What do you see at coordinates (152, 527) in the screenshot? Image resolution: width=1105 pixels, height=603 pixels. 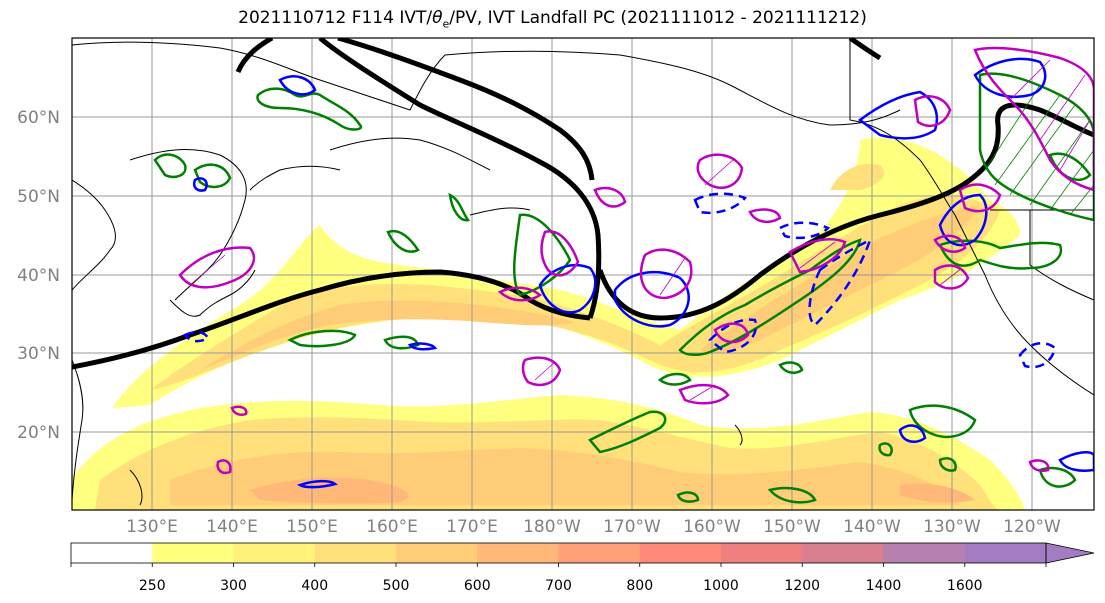 I see `lon-label-130e: 130°E` at bounding box center [152, 527].